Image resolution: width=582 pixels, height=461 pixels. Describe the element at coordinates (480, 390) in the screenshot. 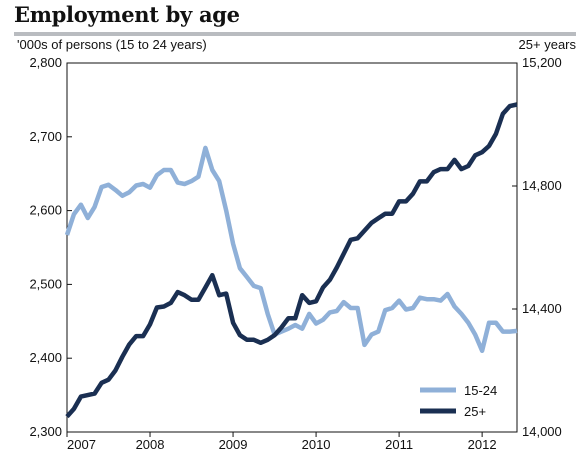

I see `legend-label: 15-24` at that location.